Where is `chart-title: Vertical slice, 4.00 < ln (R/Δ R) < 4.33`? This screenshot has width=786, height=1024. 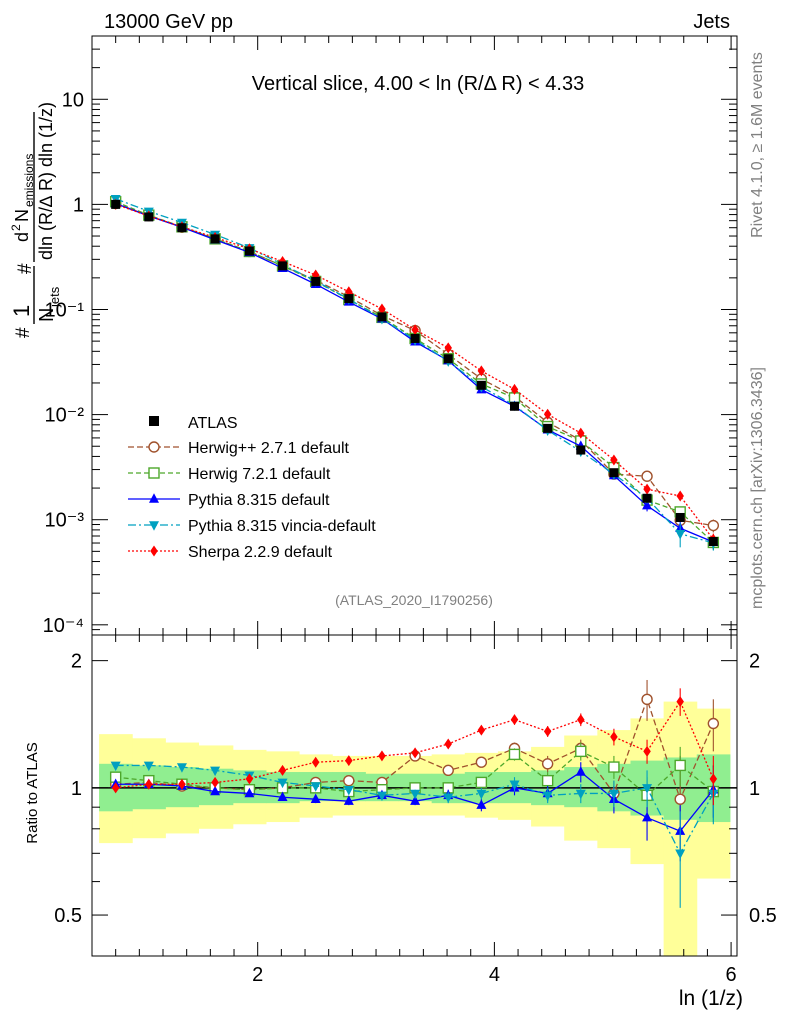
chart-title: Vertical slice, 4.00 < ln (R/Δ R) < 4.33 is located at coordinates (418, 84).